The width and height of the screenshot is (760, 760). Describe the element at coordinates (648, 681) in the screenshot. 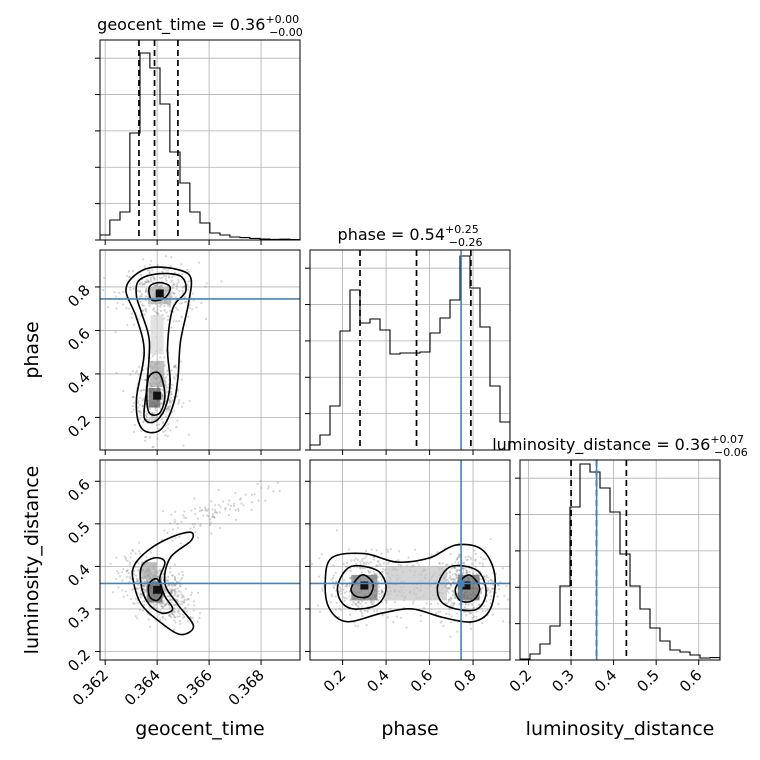

I see `x-tick-label: 0.5` at that location.